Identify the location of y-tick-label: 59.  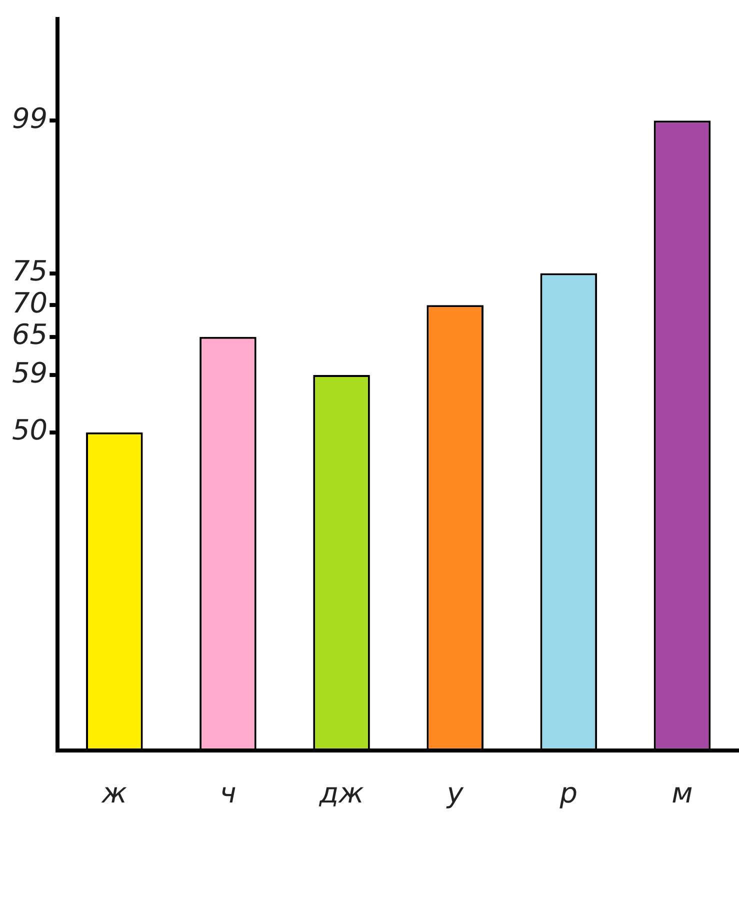
(30, 373).